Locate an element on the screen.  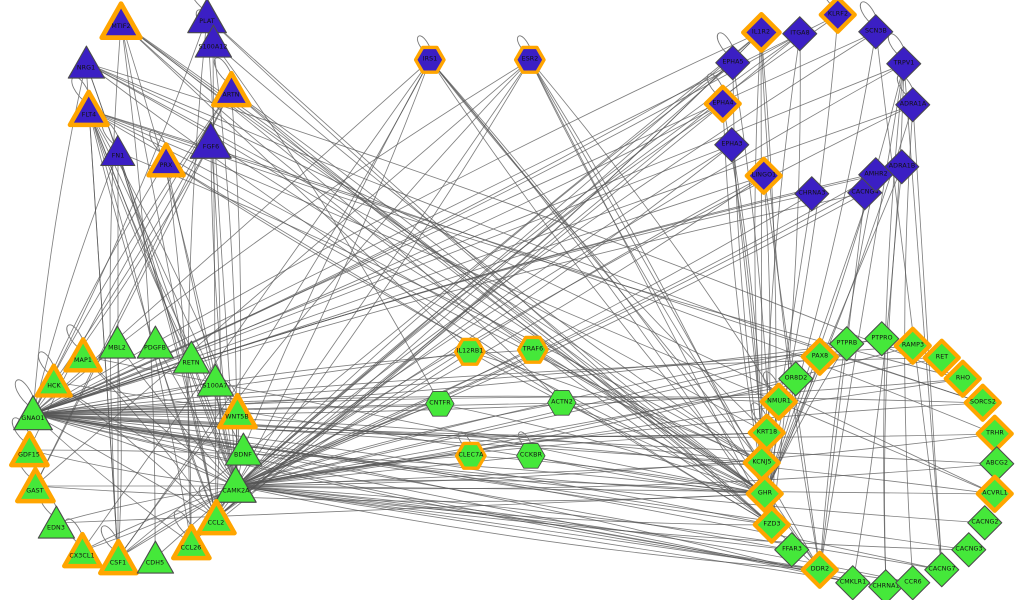
graph-node-prx: PRX is located at coordinates (166, 161).